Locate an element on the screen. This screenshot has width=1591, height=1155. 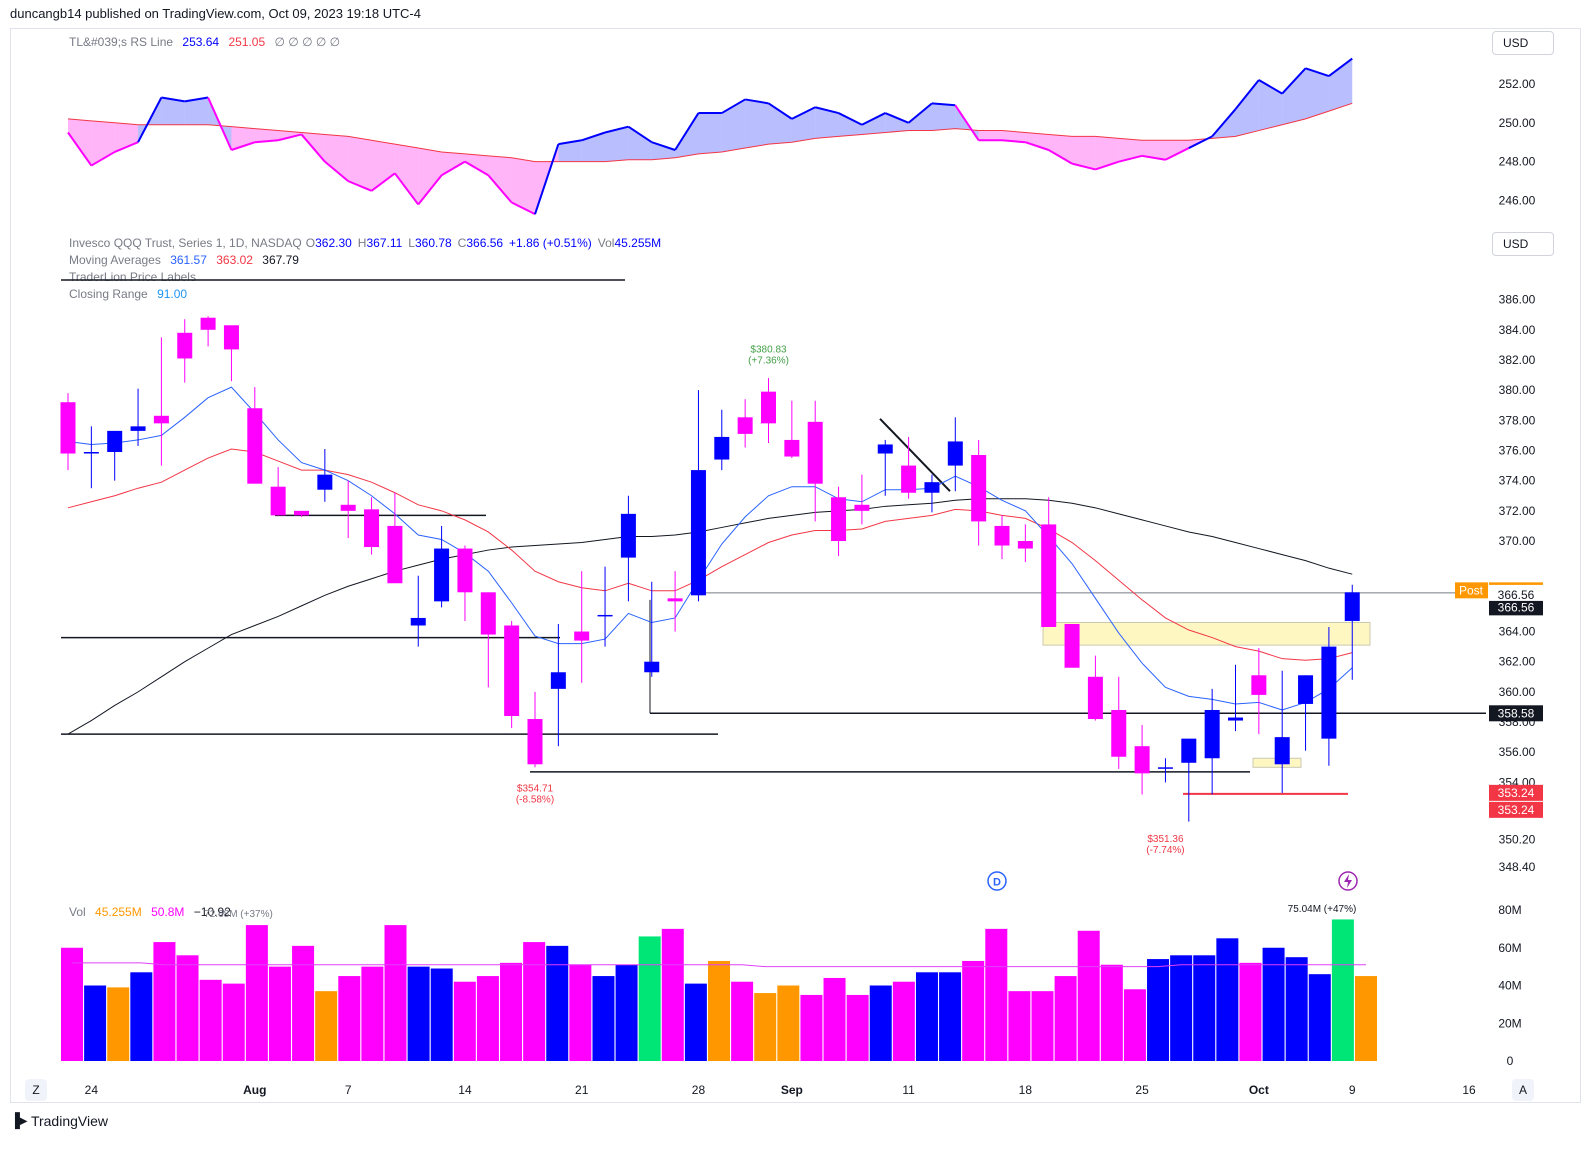
ma-title: Moving Averages is located at coordinates (115, 260).